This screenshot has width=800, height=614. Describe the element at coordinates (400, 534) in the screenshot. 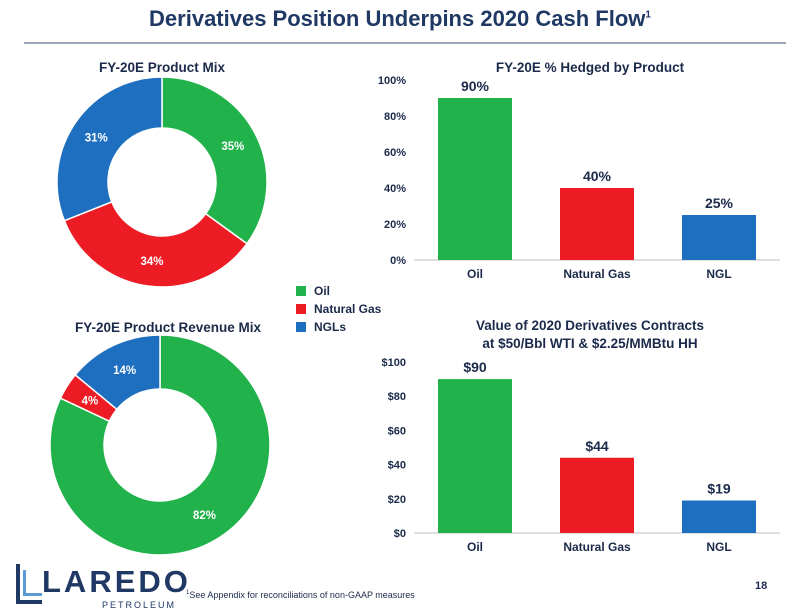

I see `derivatives-value-ytick-label: $0` at that location.